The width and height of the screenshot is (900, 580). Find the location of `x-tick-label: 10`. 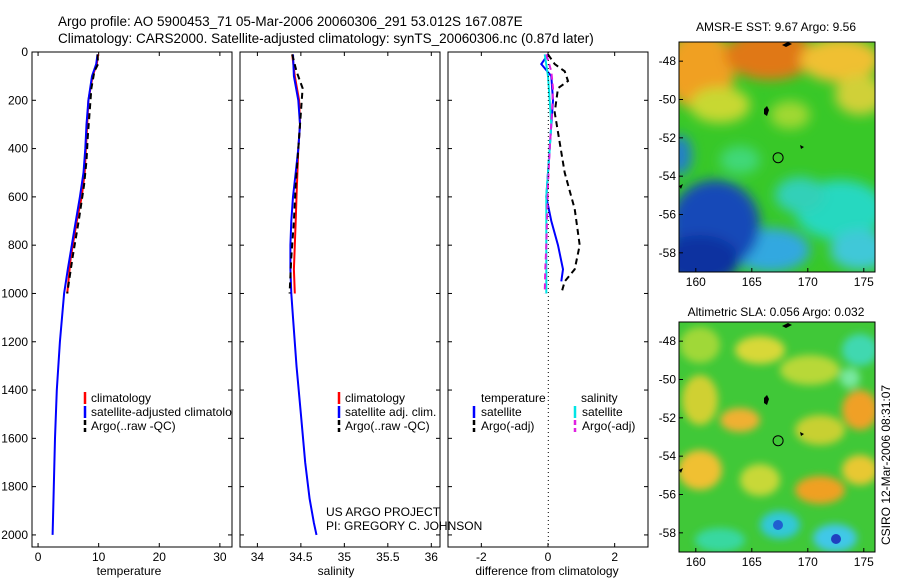

x-tick-label: 10 is located at coordinates (99, 557).